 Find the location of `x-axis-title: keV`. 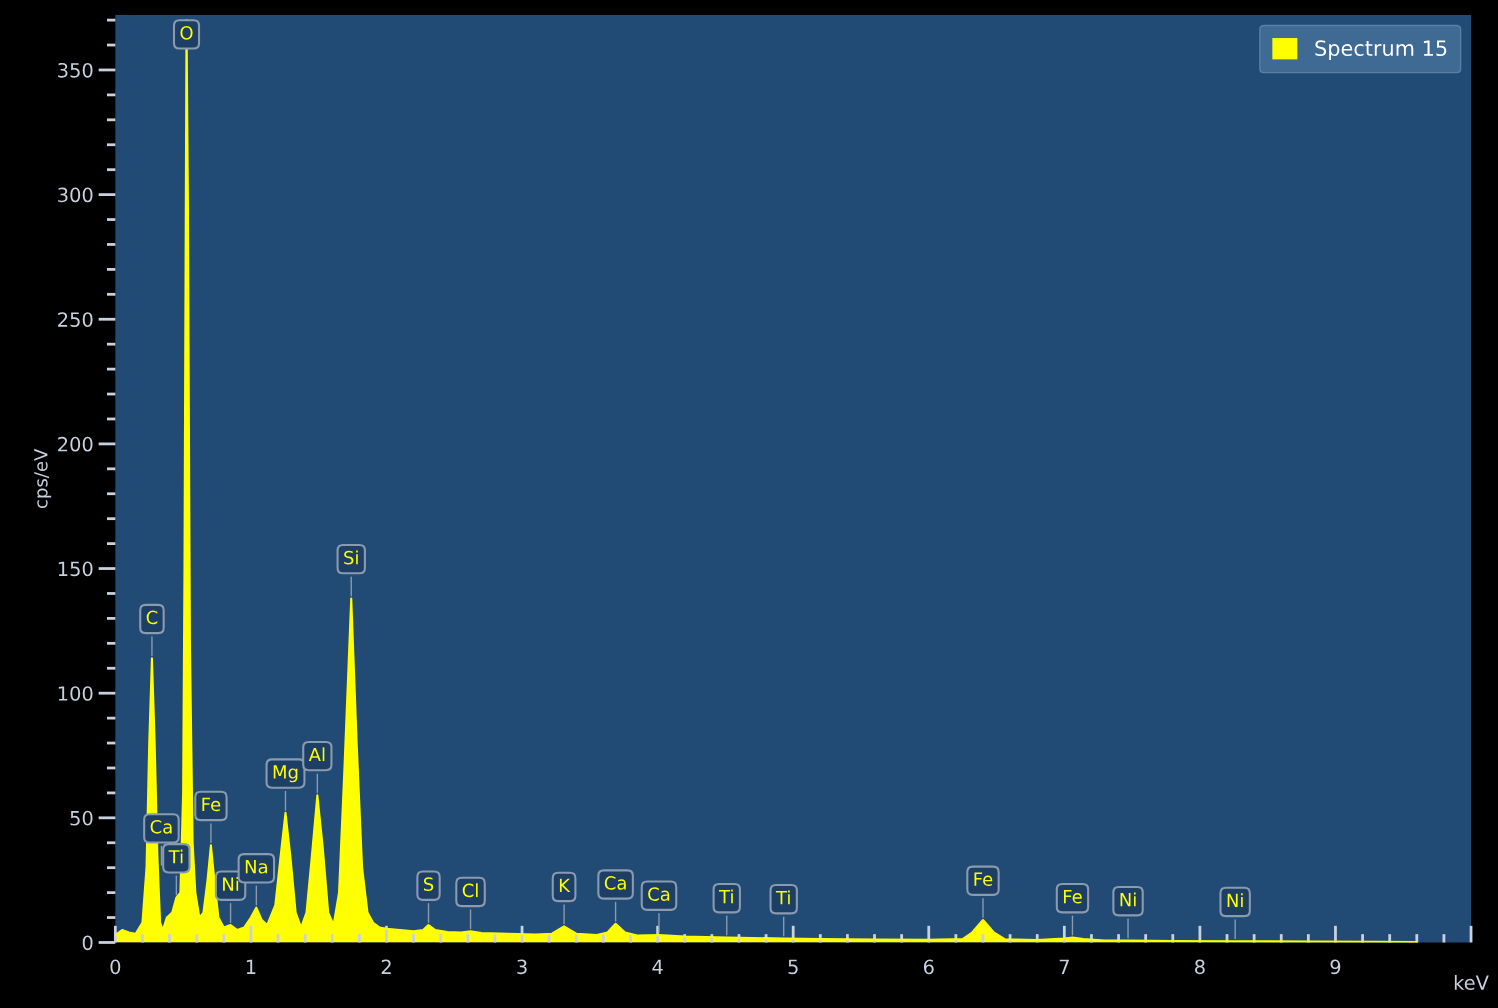

x-axis-title: keV is located at coordinates (1471, 982).